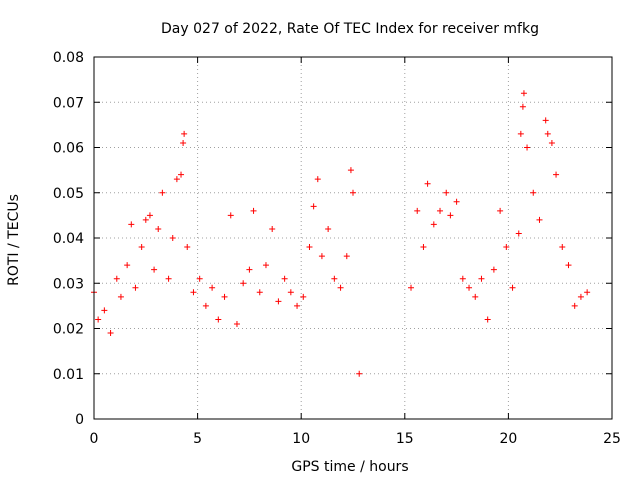 The width and height of the screenshot is (640, 480). Describe the element at coordinates (508, 439) in the screenshot. I see `x-tick-label: 20` at that location.